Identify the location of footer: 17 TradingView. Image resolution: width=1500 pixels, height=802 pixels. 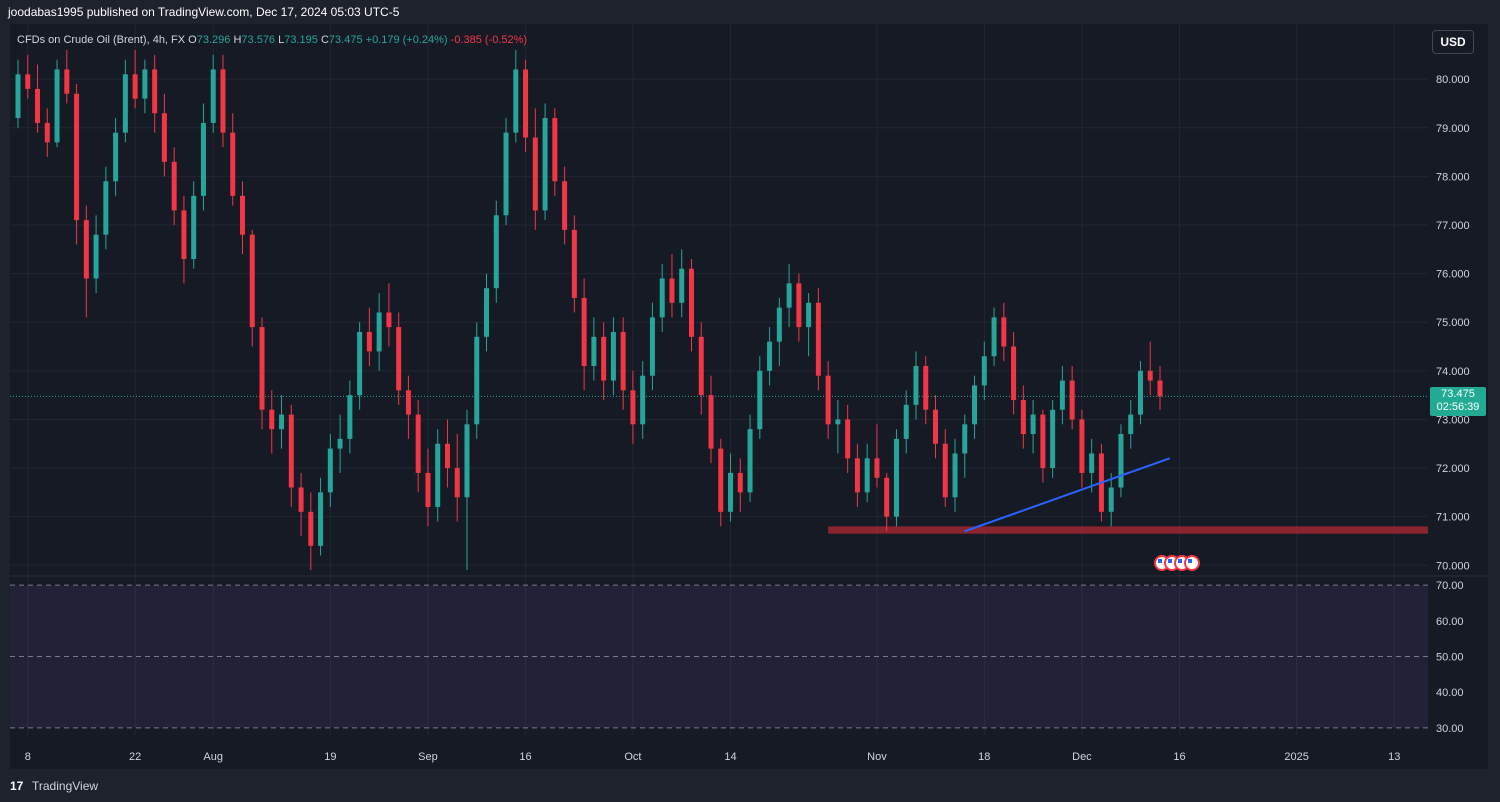
(750, 788).